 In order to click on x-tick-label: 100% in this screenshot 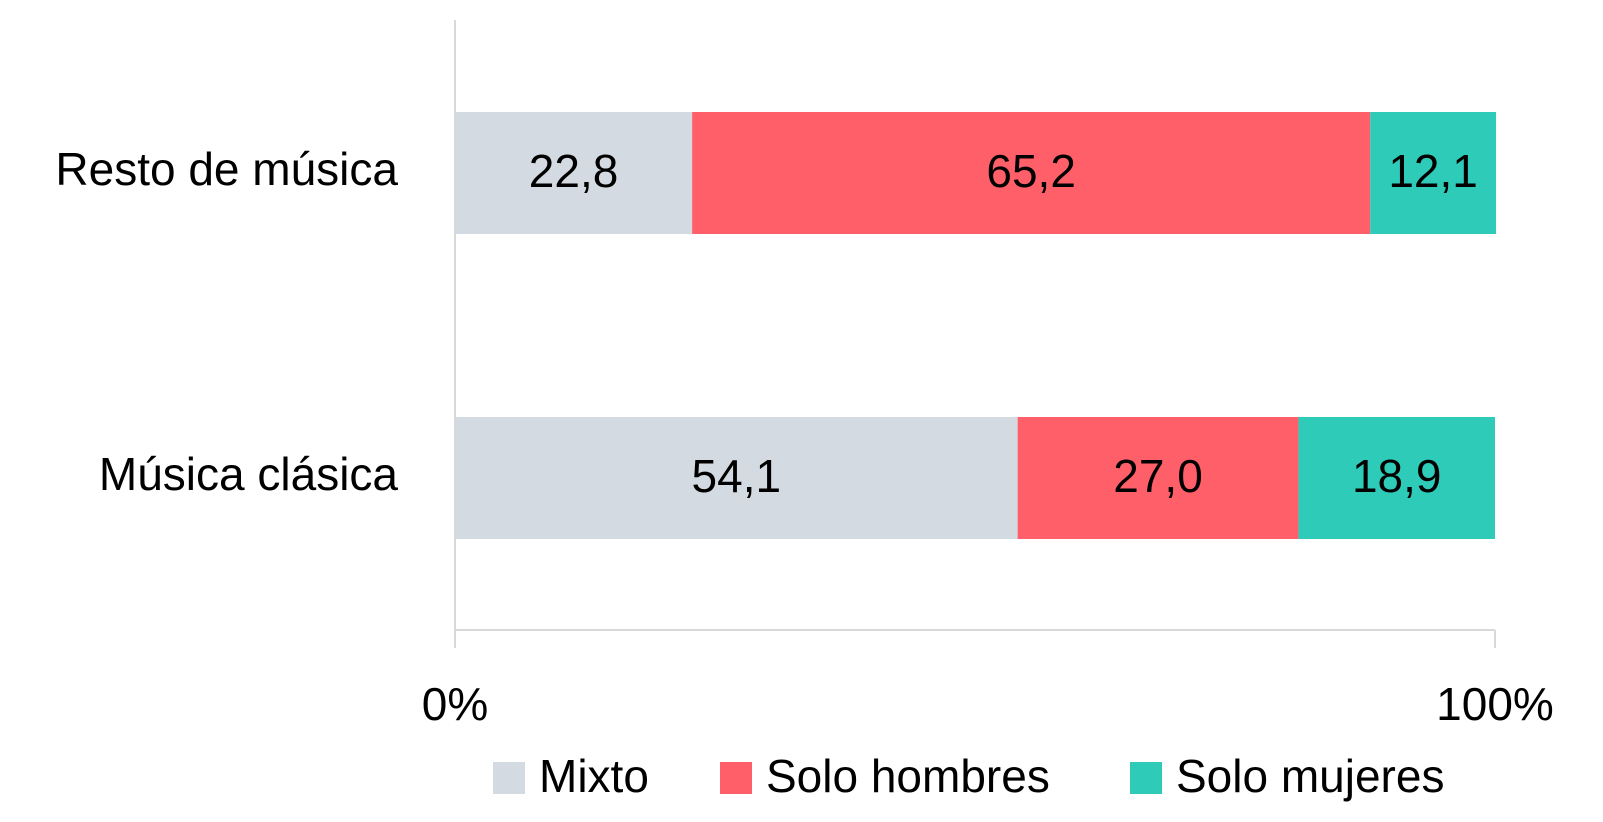, I will do `click(1495, 704)`.